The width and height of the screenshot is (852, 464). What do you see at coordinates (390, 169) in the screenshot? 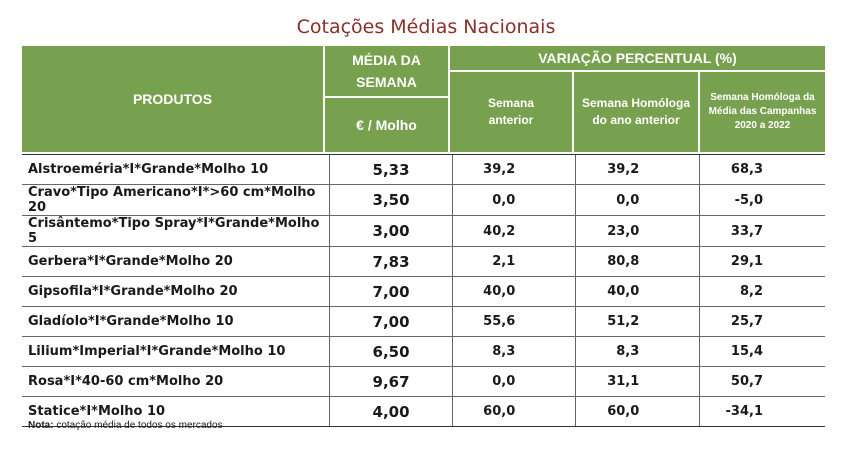
I see `weekly-average-cell: 5,33` at bounding box center [390, 169].